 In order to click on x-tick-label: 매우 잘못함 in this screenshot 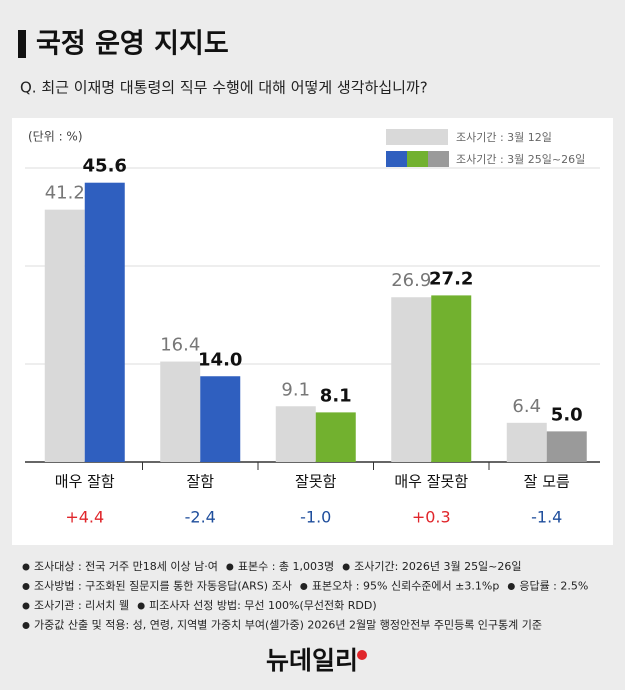, I will do `click(431, 482)`.